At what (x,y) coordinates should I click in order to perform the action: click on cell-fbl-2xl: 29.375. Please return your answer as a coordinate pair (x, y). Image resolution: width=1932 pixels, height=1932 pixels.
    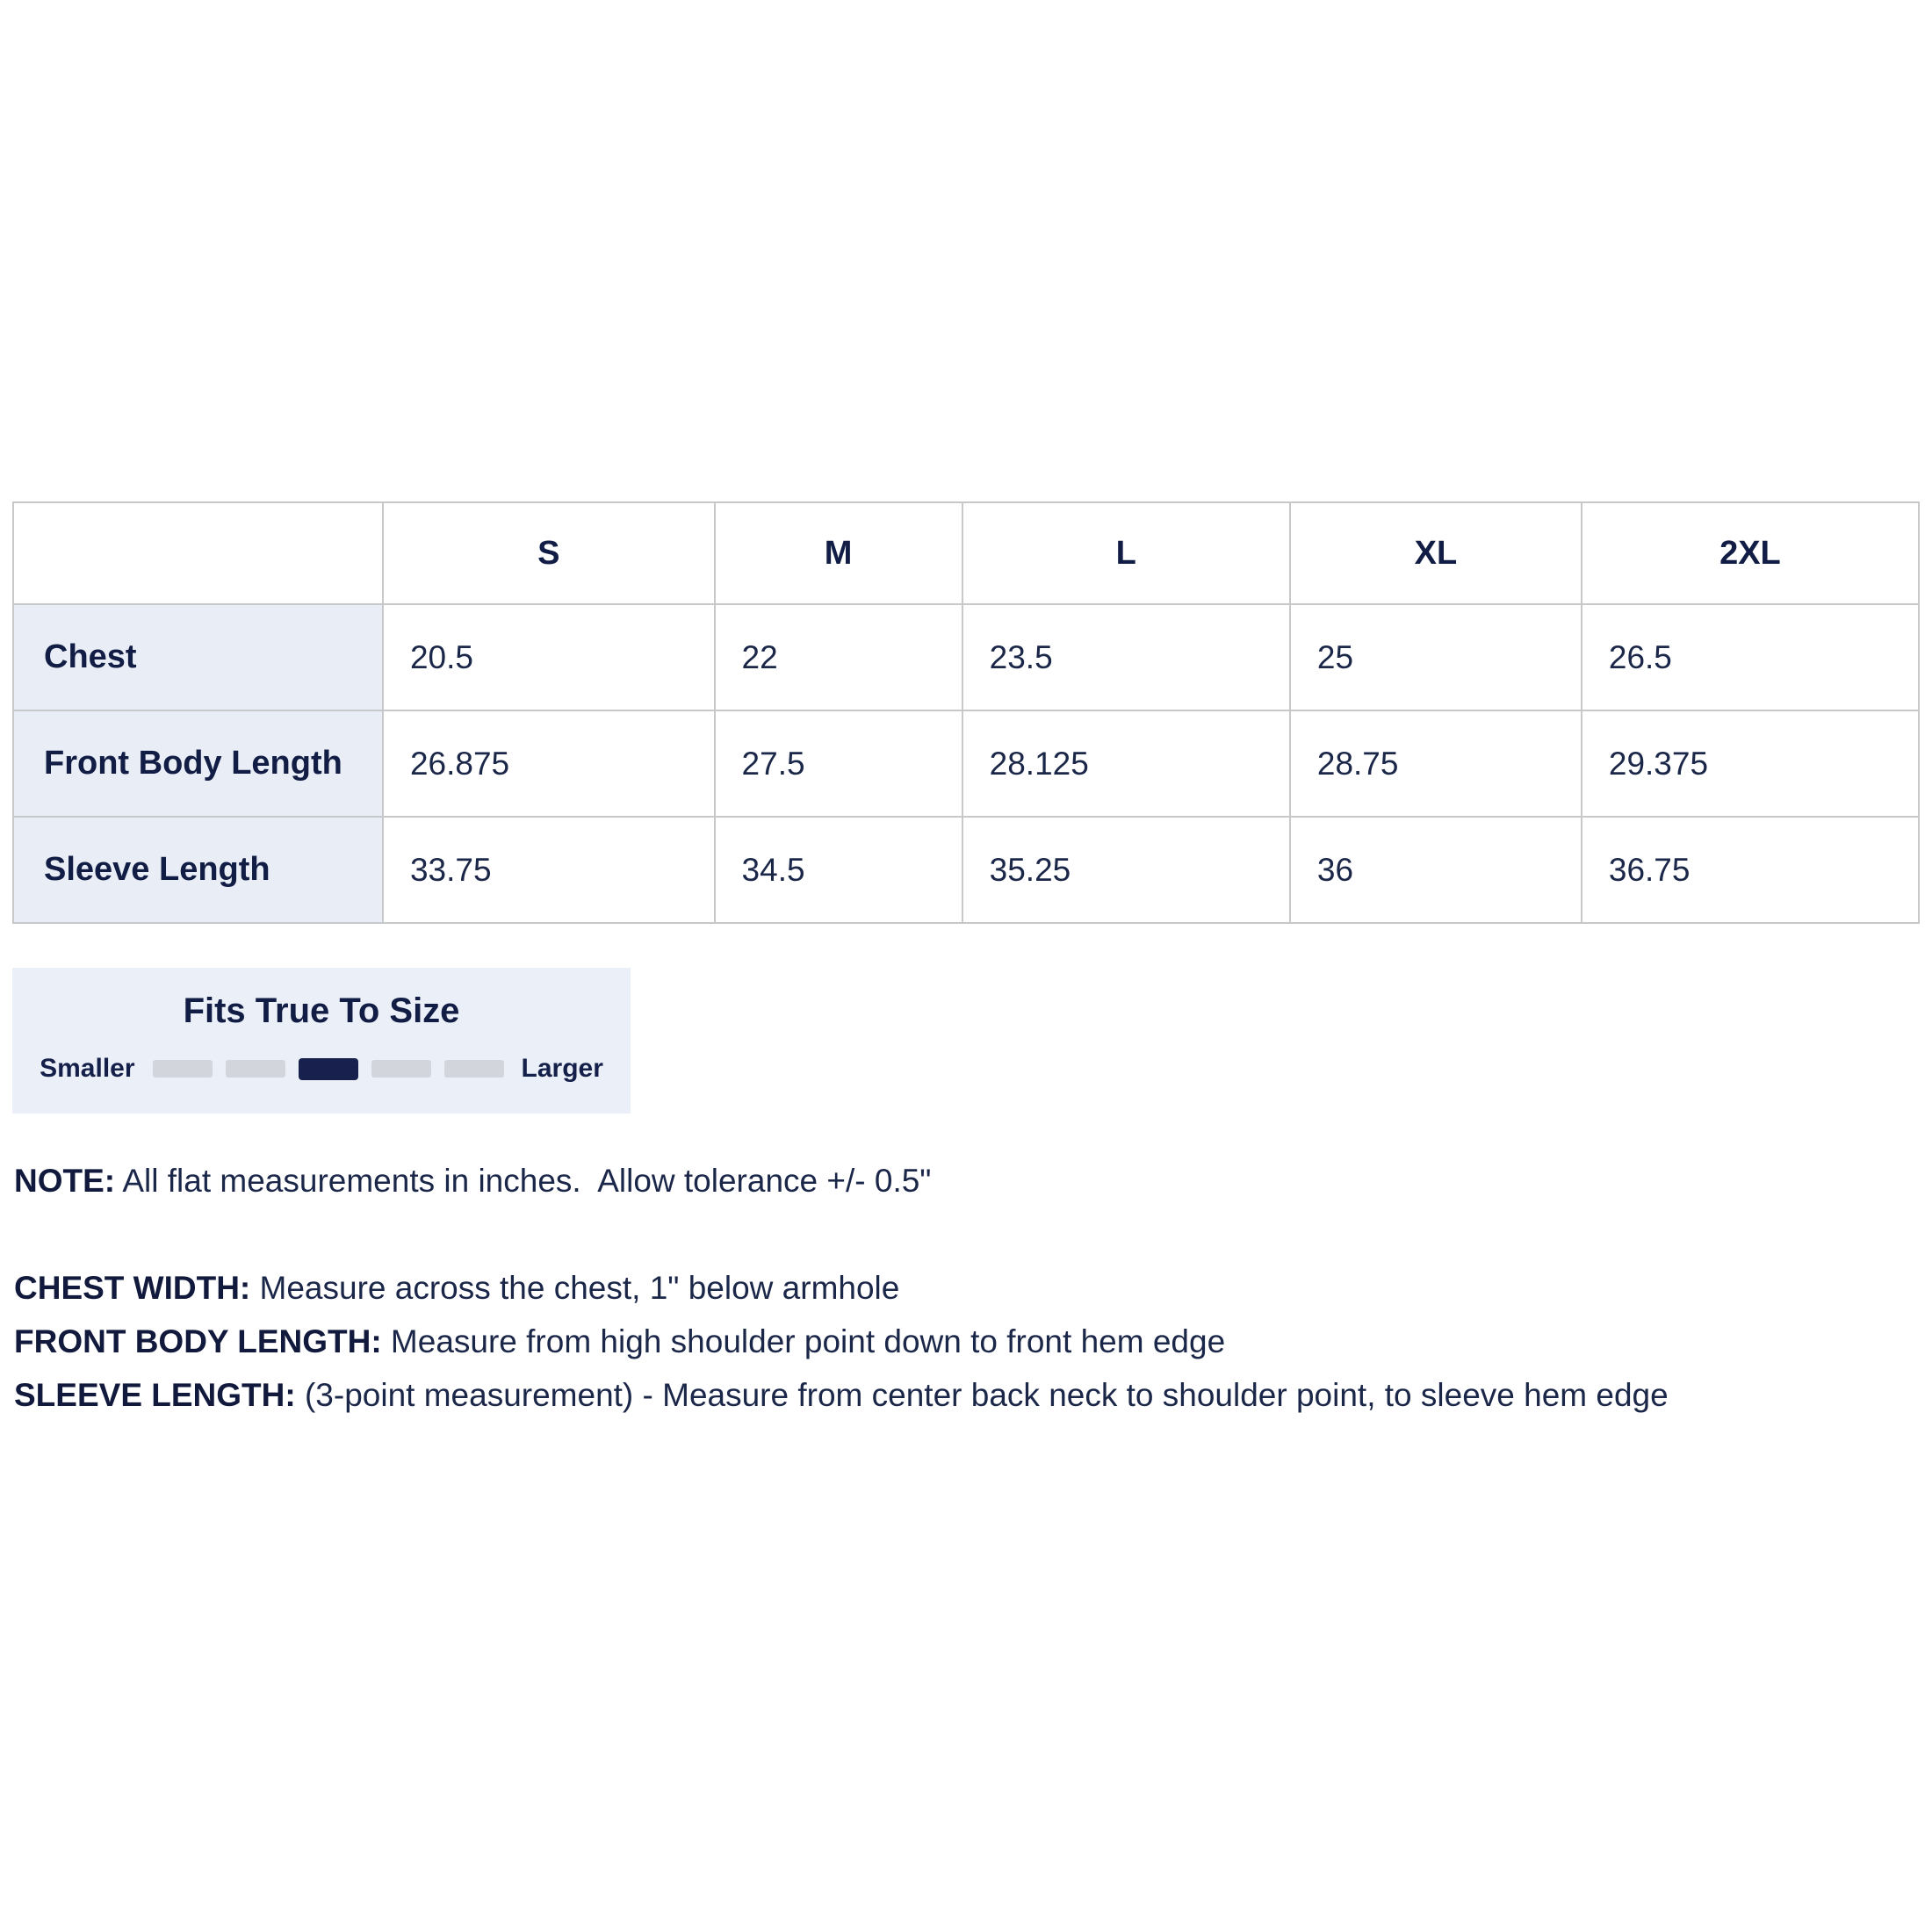
    Looking at the image, I should click on (1750, 764).